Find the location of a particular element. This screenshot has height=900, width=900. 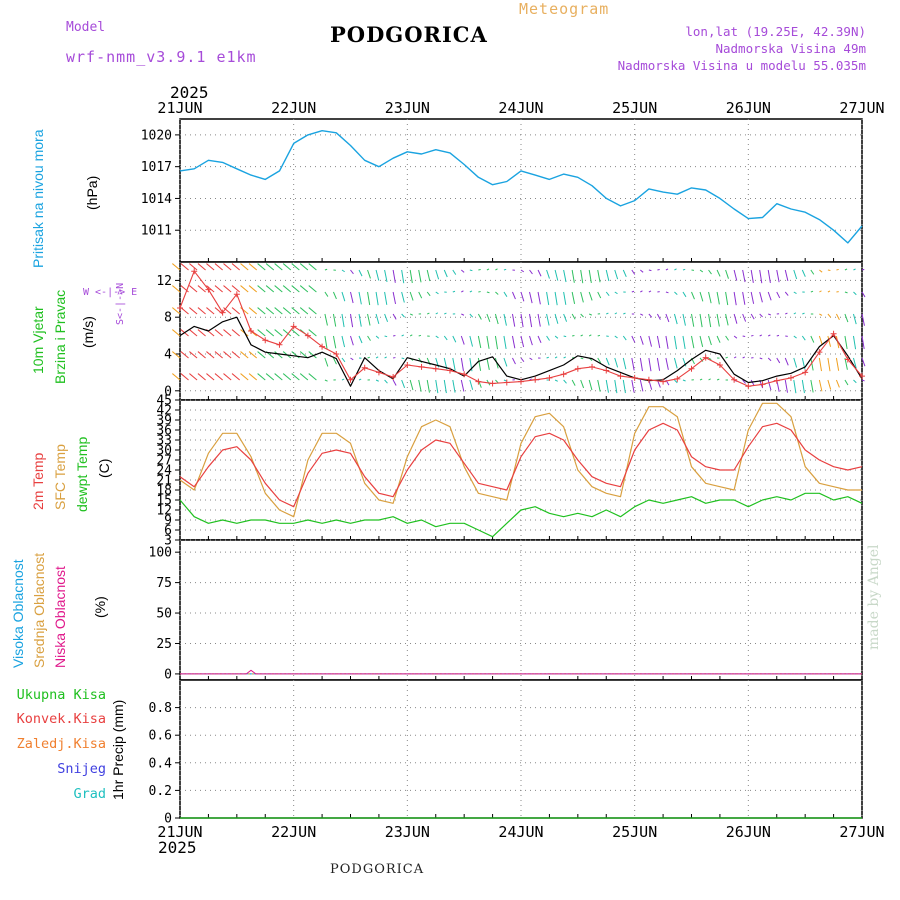

year-top: 2025 is located at coordinates (189, 92).